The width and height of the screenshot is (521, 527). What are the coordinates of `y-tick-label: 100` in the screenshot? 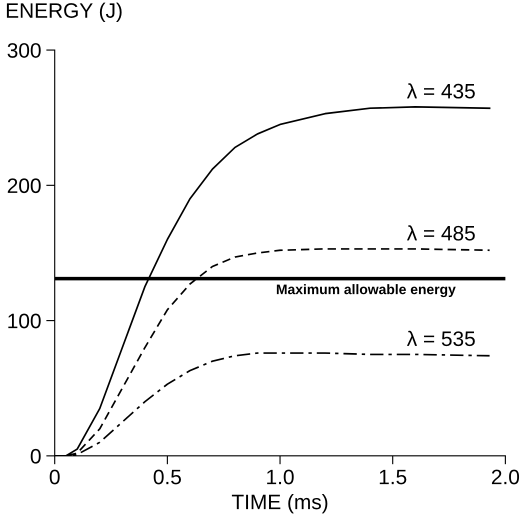 It's located at (24, 321).